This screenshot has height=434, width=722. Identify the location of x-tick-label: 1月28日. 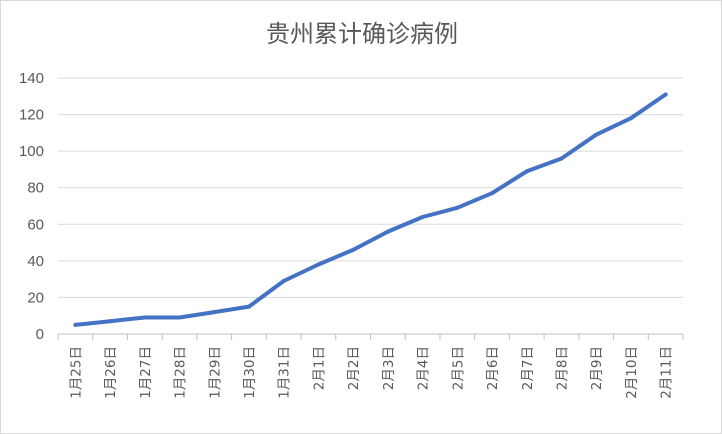
(181, 372).